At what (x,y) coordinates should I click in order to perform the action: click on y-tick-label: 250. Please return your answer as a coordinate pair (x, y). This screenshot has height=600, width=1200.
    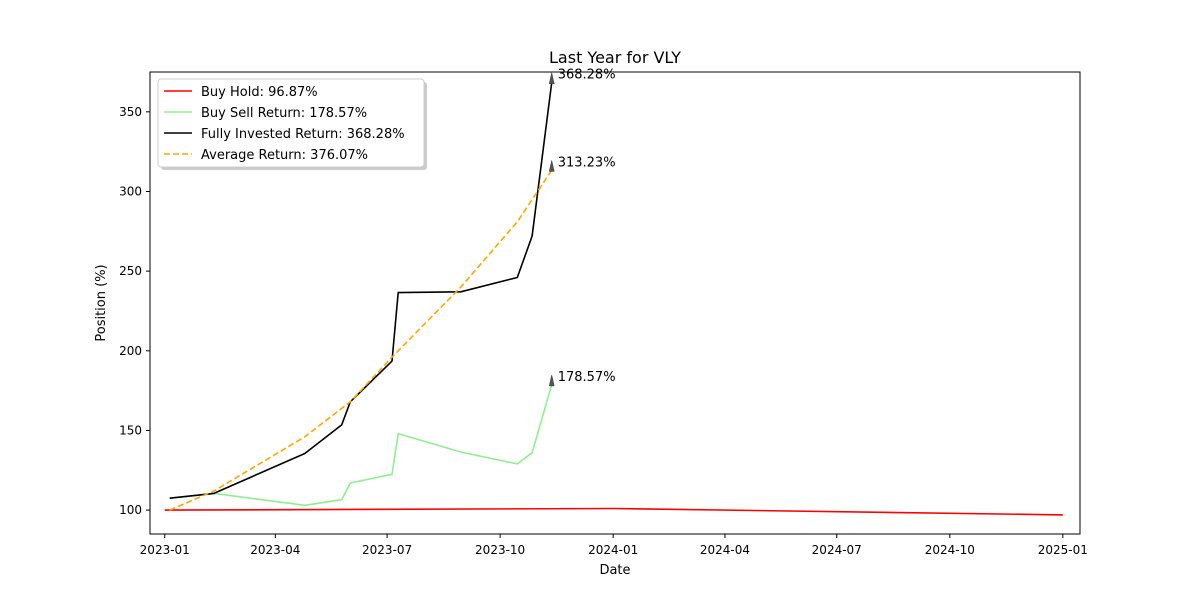
    Looking at the image, I should click on (130, 271).